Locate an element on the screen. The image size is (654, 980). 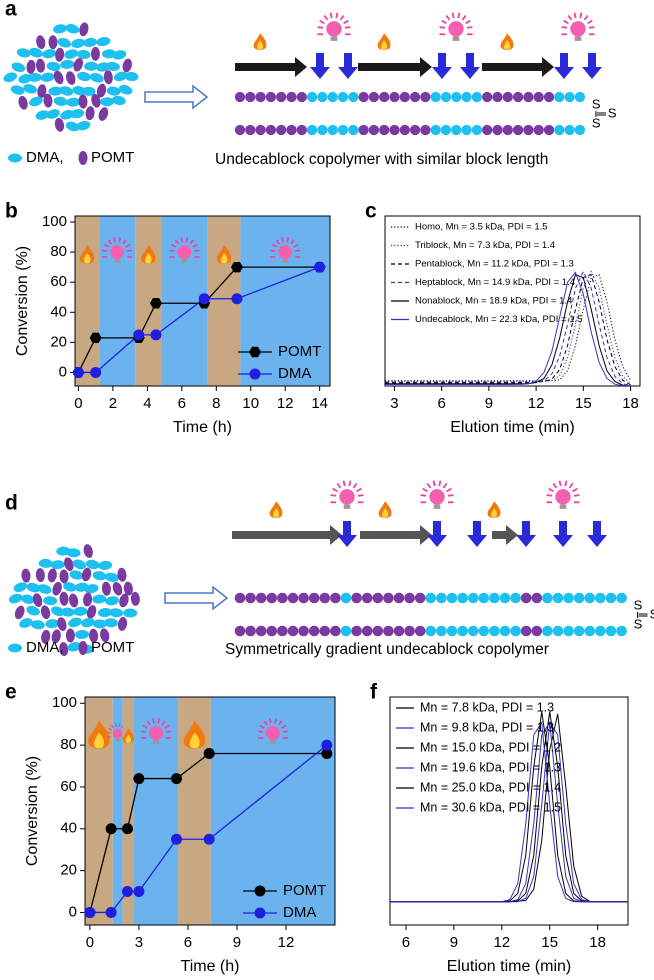
x-axis-title: Elution time (min) is located at coordinates (512, 427).